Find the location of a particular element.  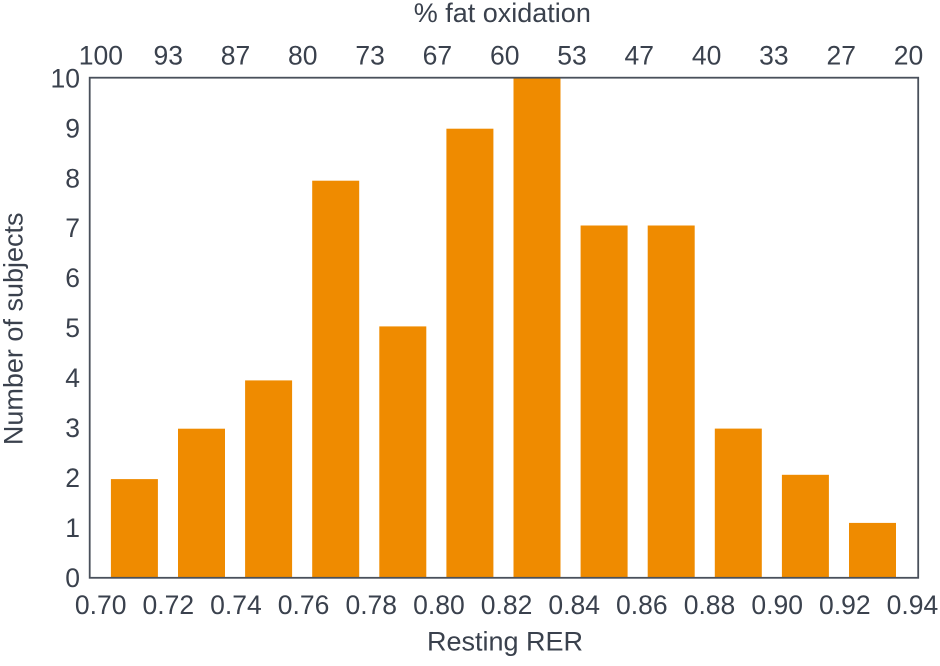

svg-text: 9 is located at coordinates (72, 128).